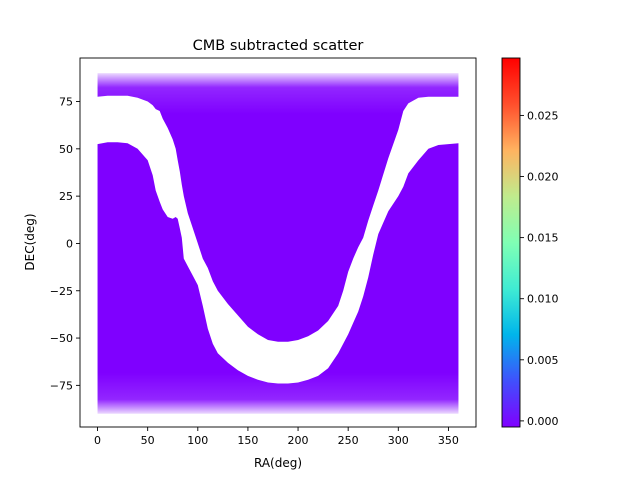 The height and width of the screenshot is (480, 640). What do you see at coordinates (61, 338) in the screenshot?
I see `y-tick-label: −50` at bounding box center [61, 338].